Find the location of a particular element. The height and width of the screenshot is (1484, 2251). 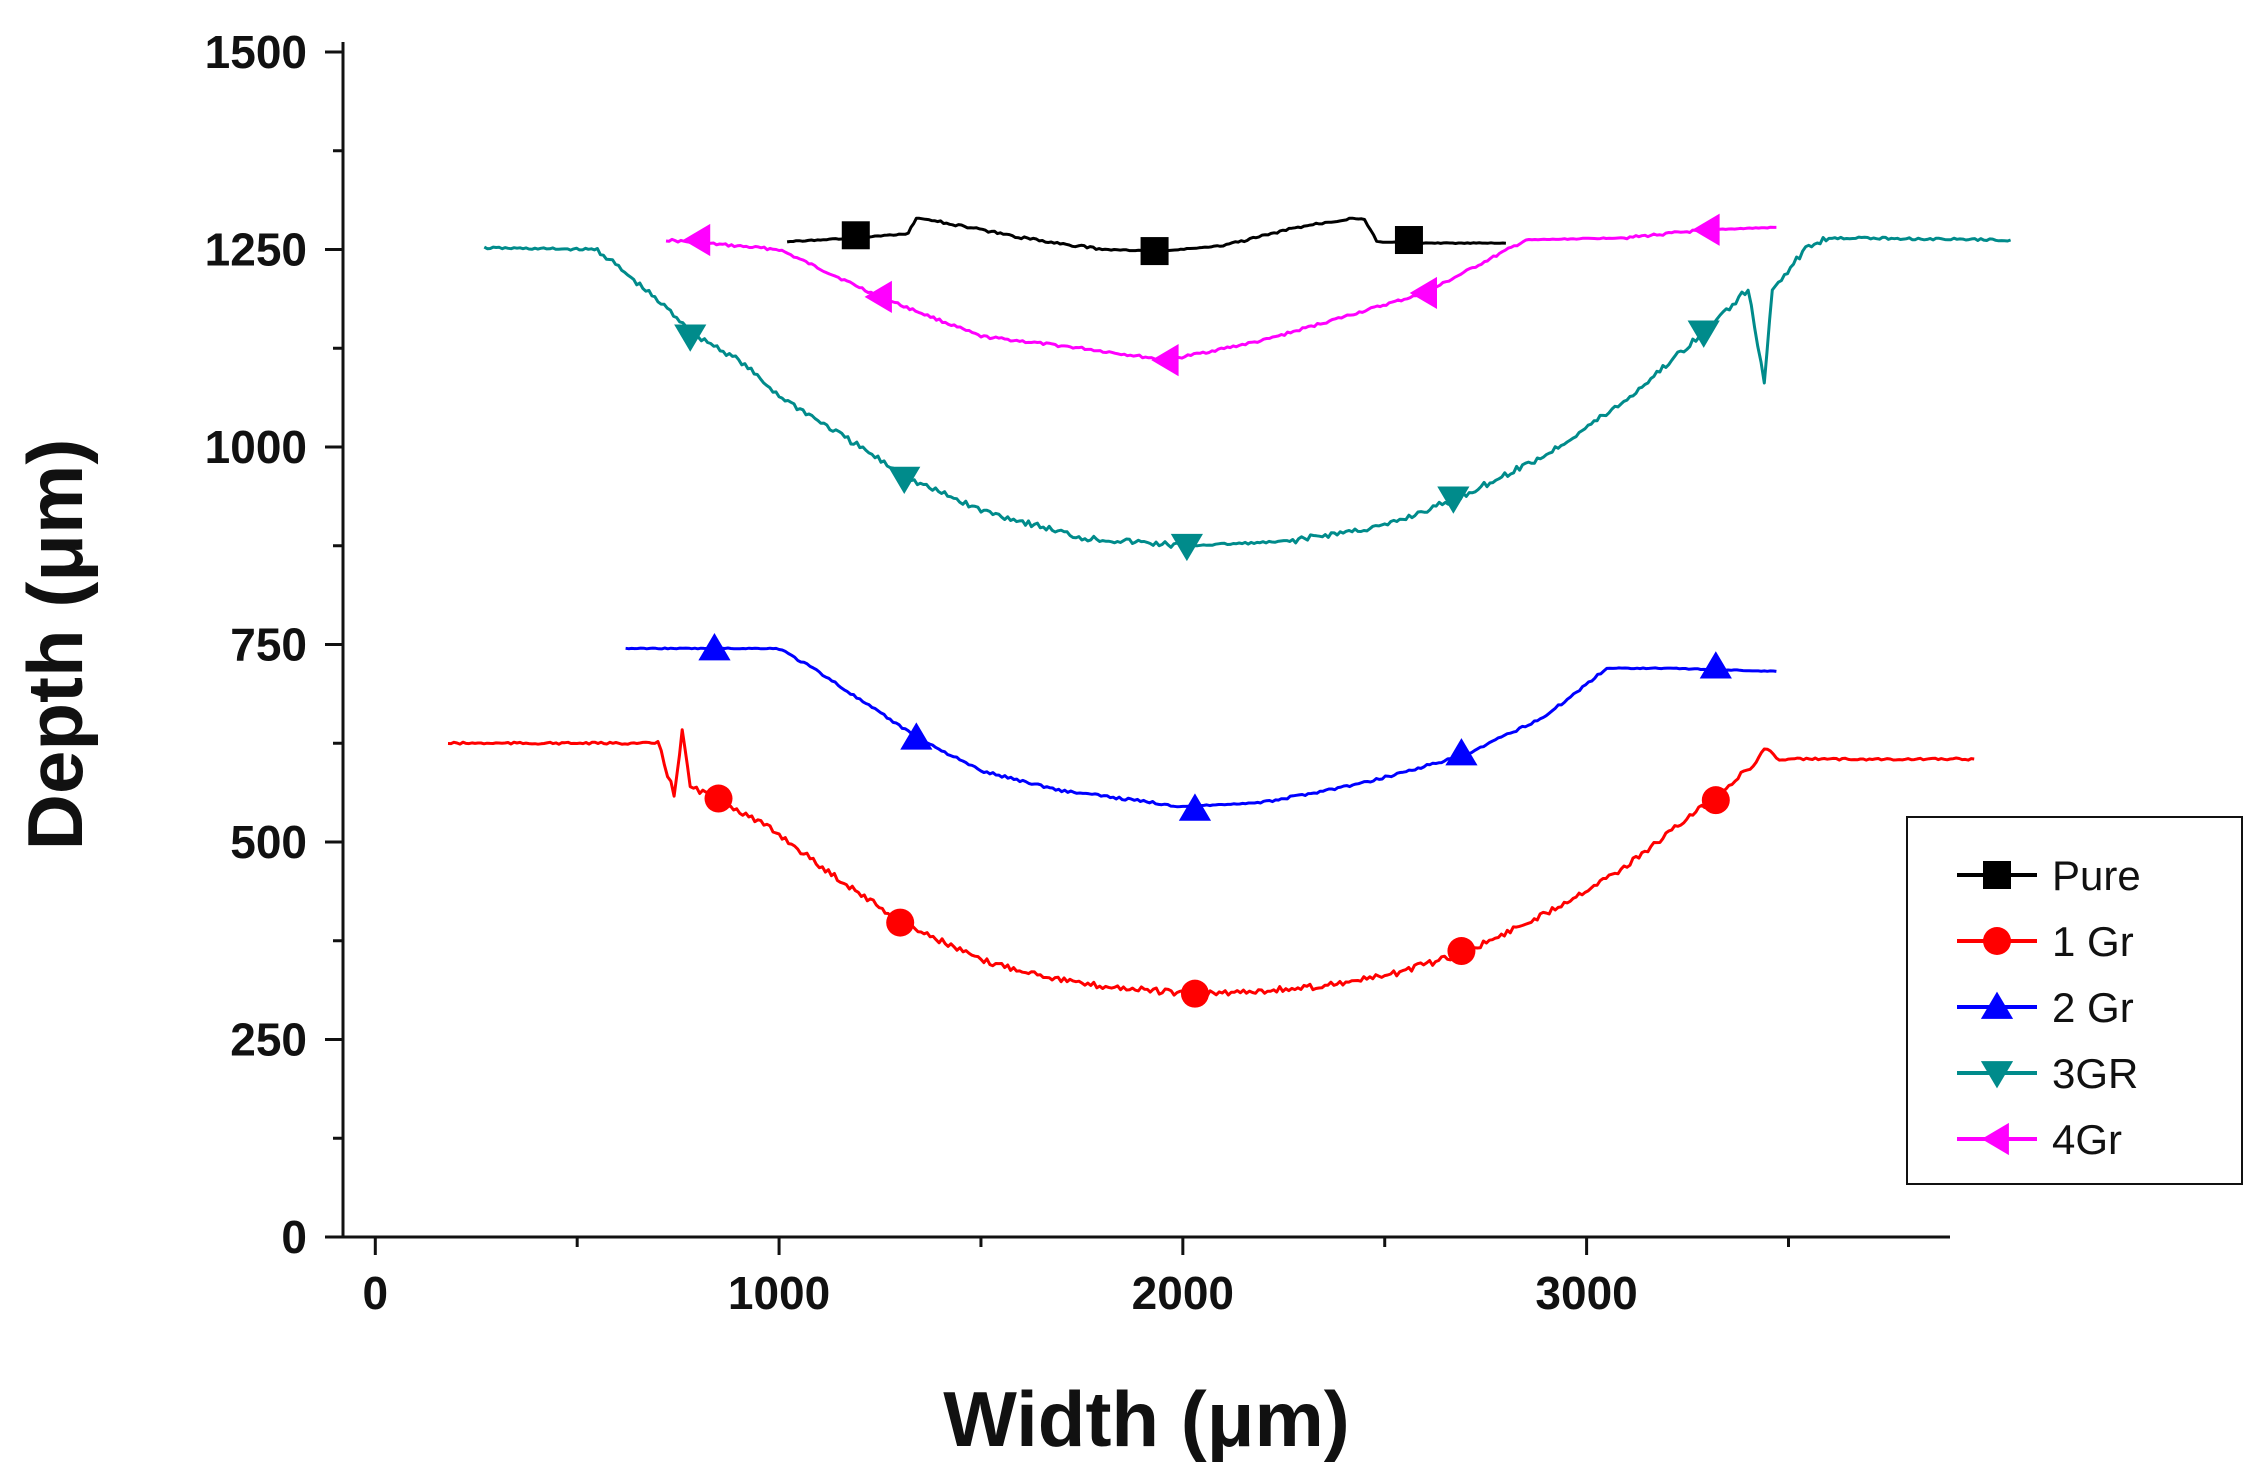

legend-marker-pure is located at coordinates (1997, 875).